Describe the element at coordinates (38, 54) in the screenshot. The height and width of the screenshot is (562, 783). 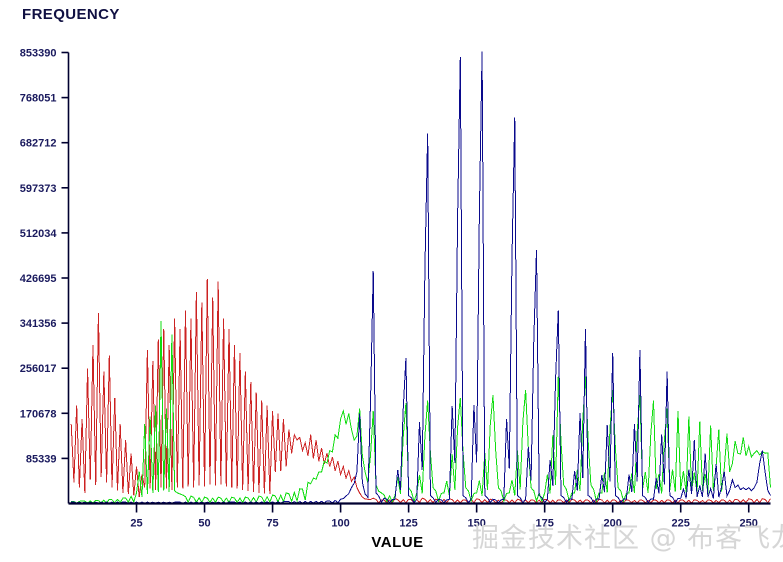
I see `y-tick-label: 853390` at that location.